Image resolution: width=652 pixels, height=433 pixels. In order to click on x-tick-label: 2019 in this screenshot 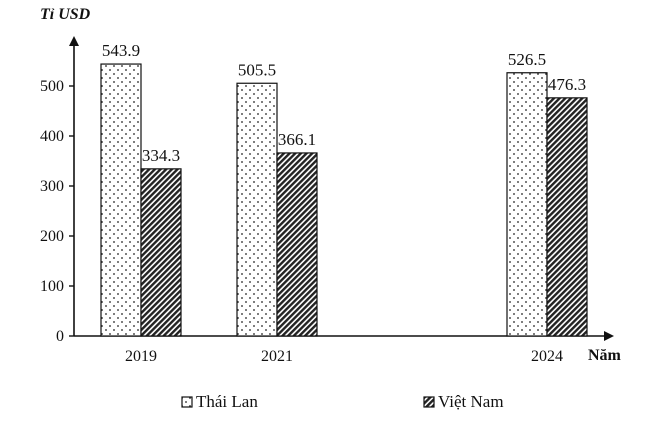, I will do `click(141, 356)`.